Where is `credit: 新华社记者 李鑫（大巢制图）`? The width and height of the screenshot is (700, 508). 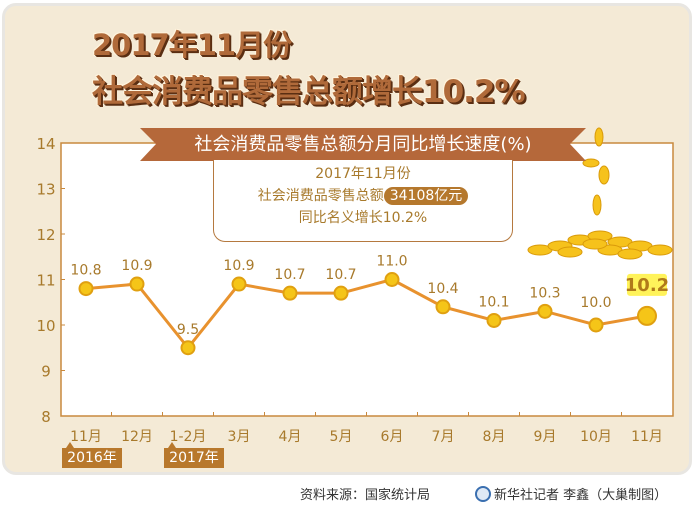 credit: 新华社记者 李鑫（大巢制图） is located at coordinates (571, 493).